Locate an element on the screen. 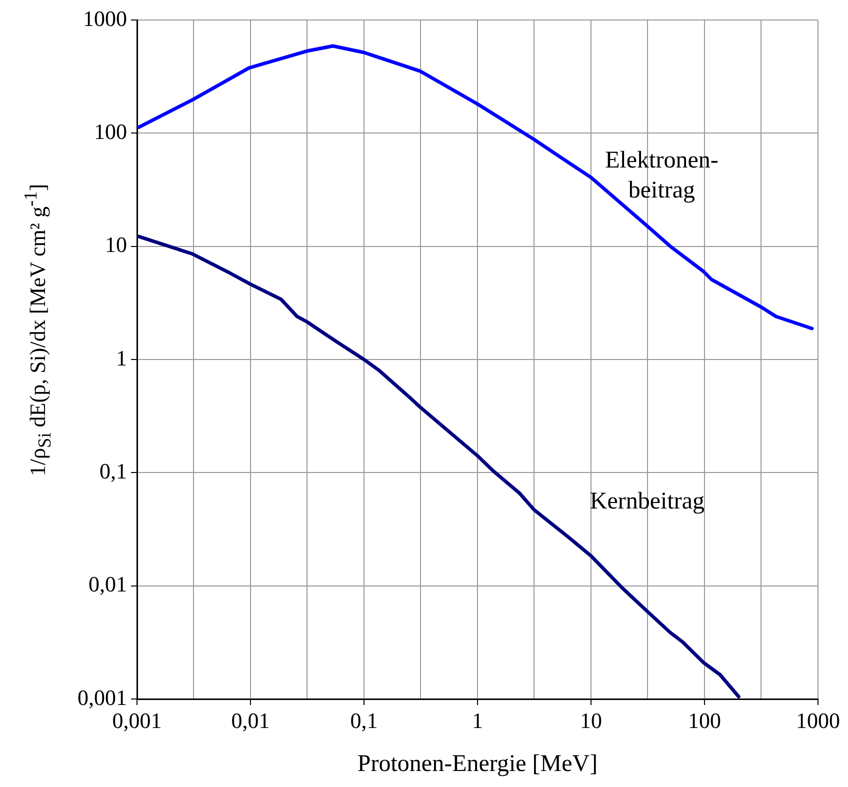 The width and height of the screenshot is (848, 787). x-tick-label: 0,1 is located at coordinates (364, 720).